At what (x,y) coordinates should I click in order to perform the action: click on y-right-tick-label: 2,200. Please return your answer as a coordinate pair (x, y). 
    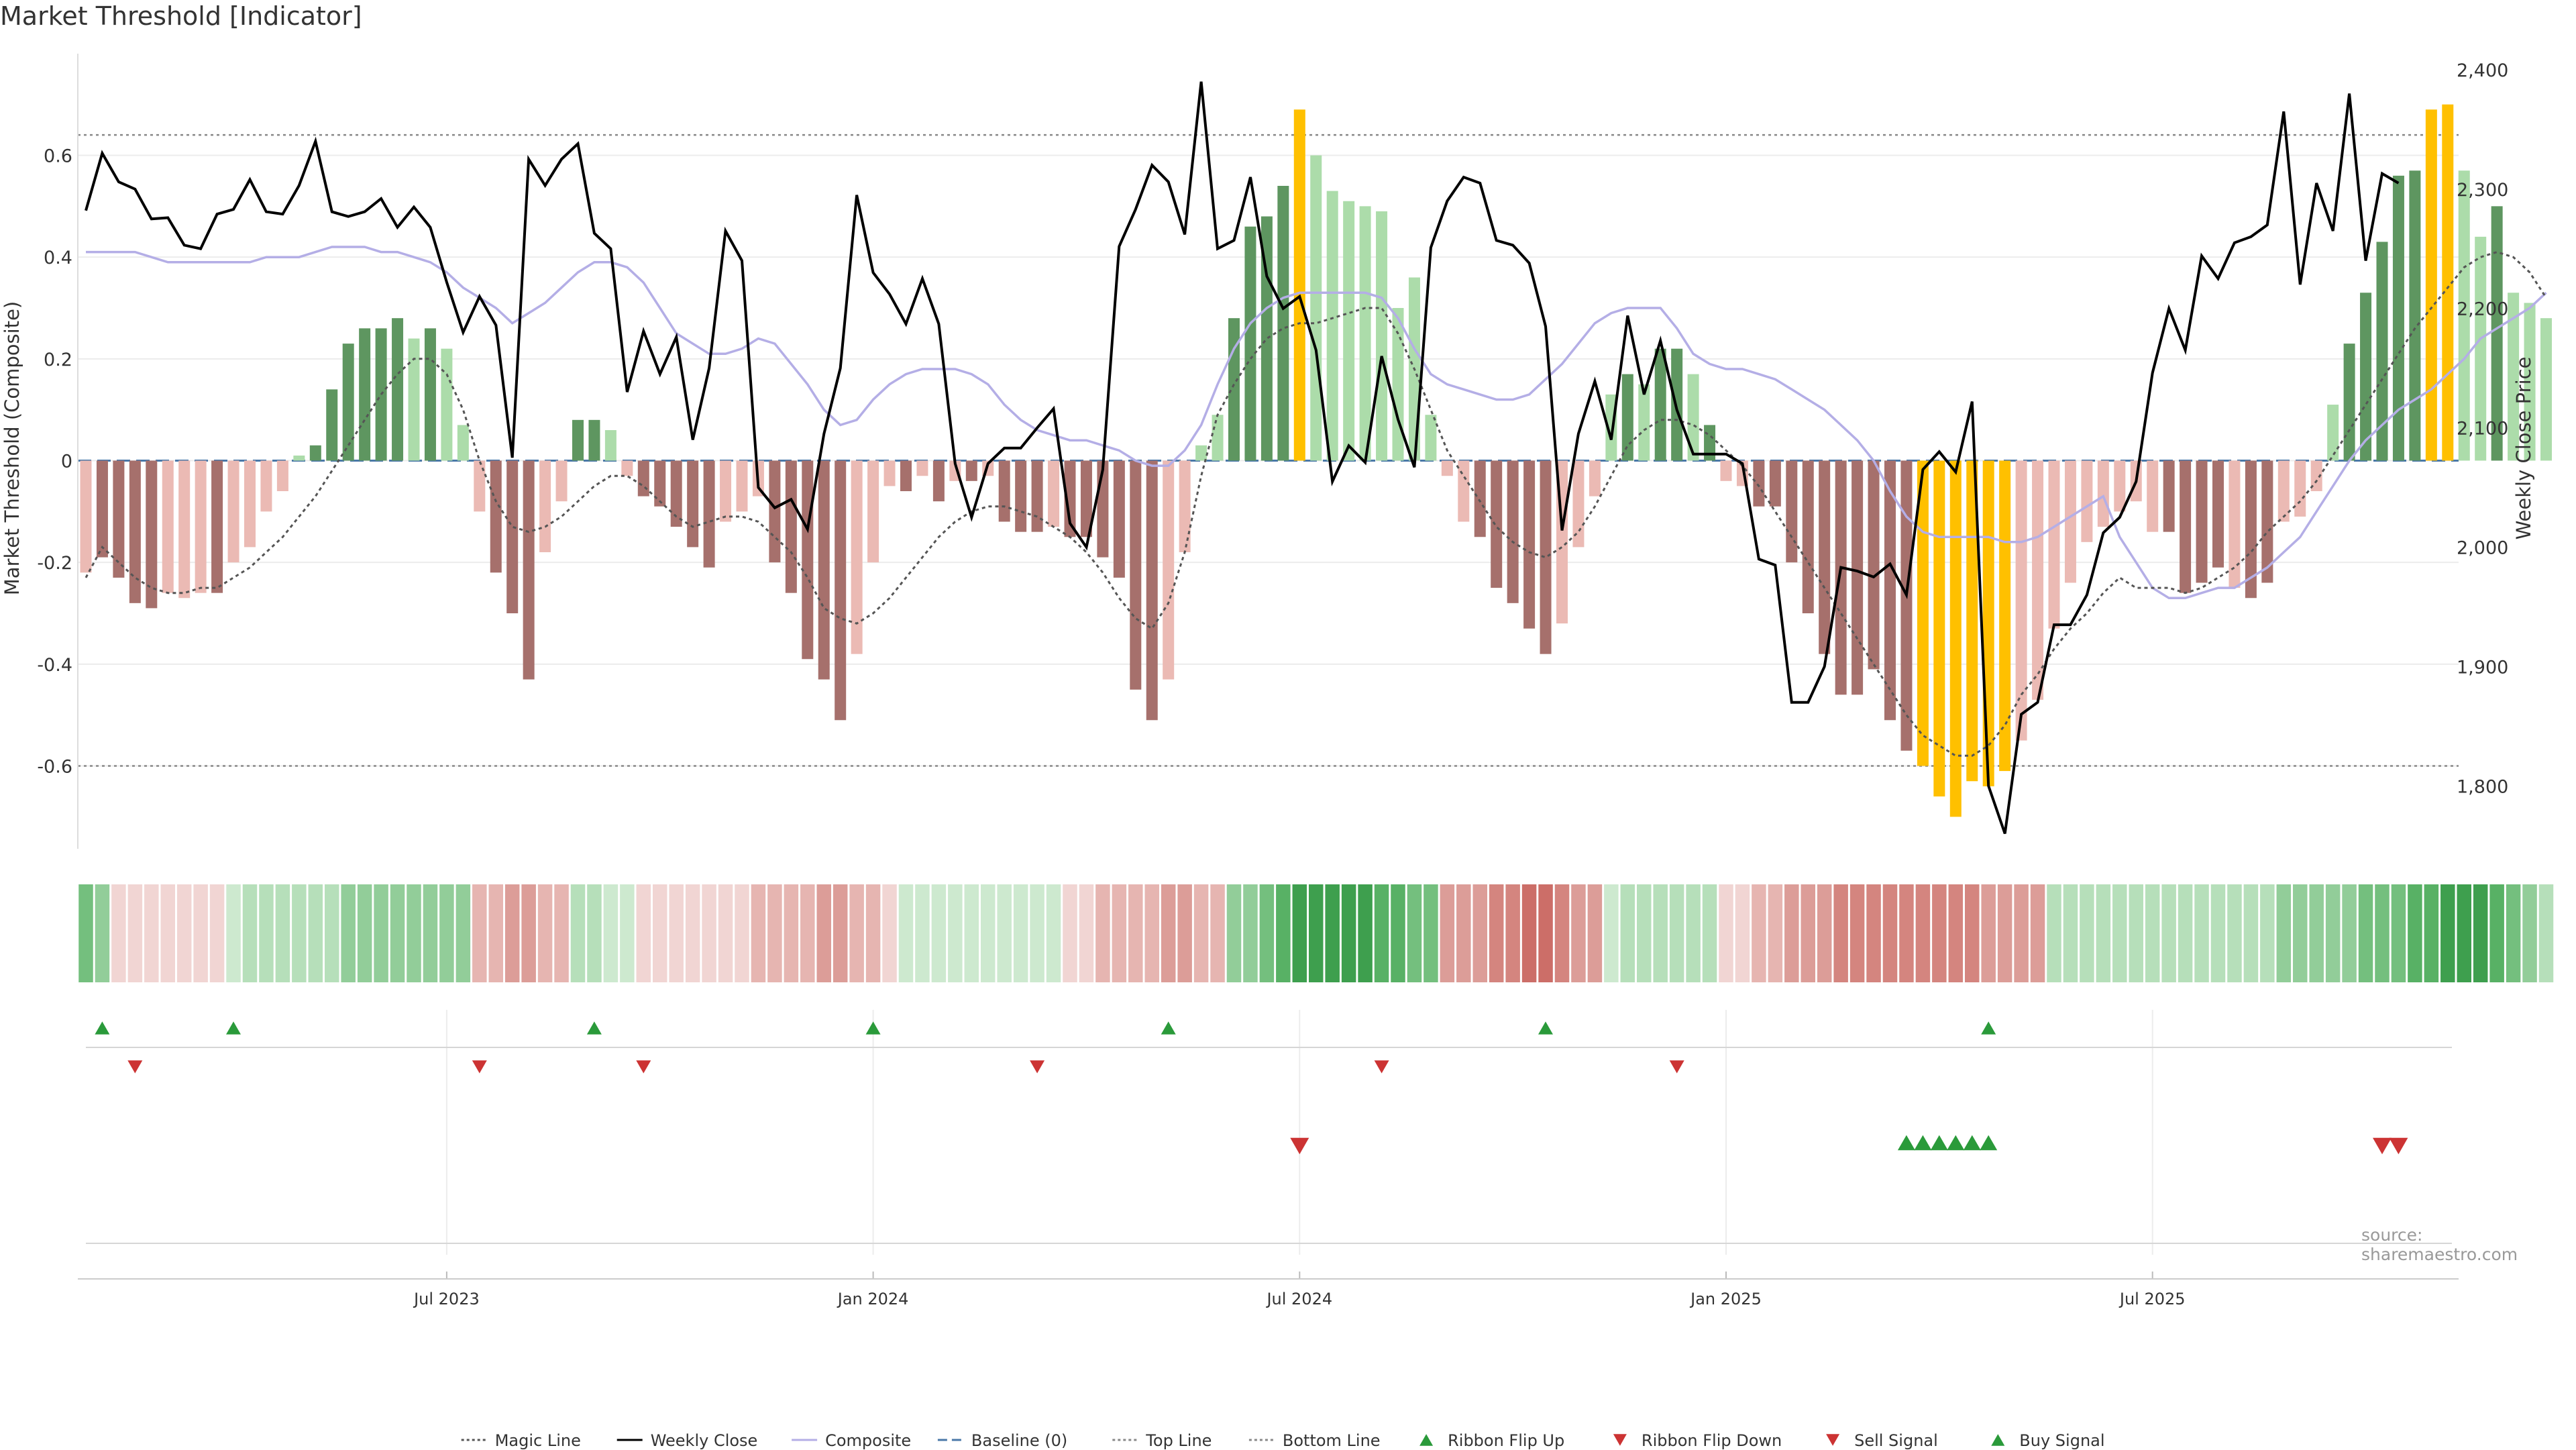
    Looking at the image, I should click on (2482, 309).